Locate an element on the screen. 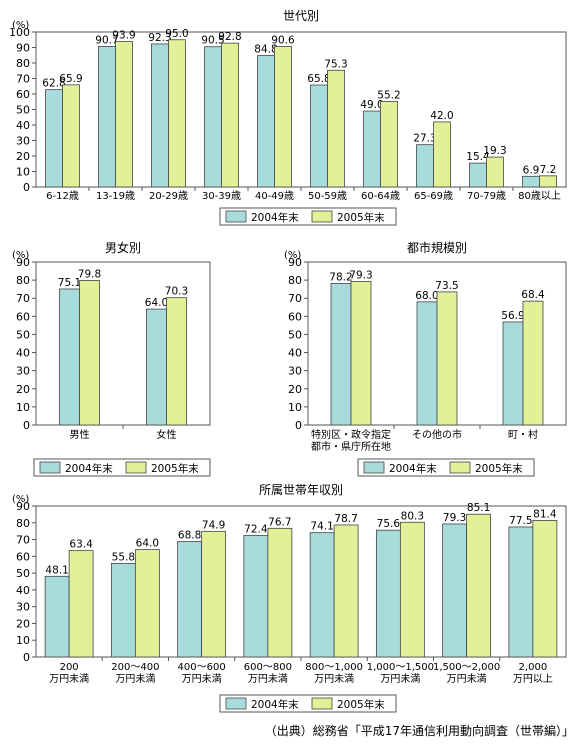  x-tick-label: 200 is located at coordinates (69, 667).